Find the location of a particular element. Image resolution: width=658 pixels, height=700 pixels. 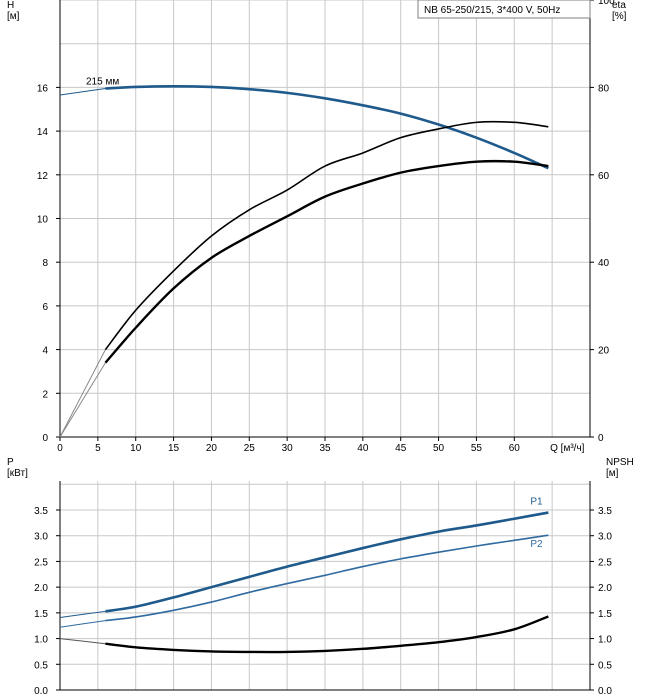

y-tick-label-right: 3.5 is located at coordinates (605, 511).